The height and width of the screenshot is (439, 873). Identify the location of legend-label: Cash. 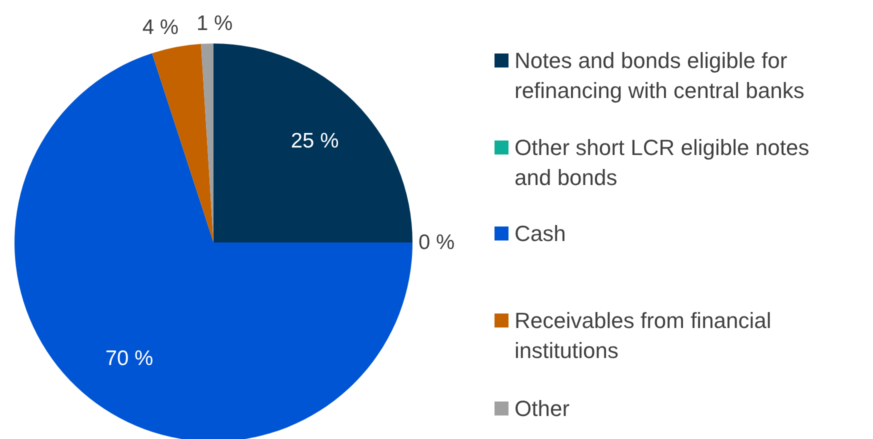
(540, 233).